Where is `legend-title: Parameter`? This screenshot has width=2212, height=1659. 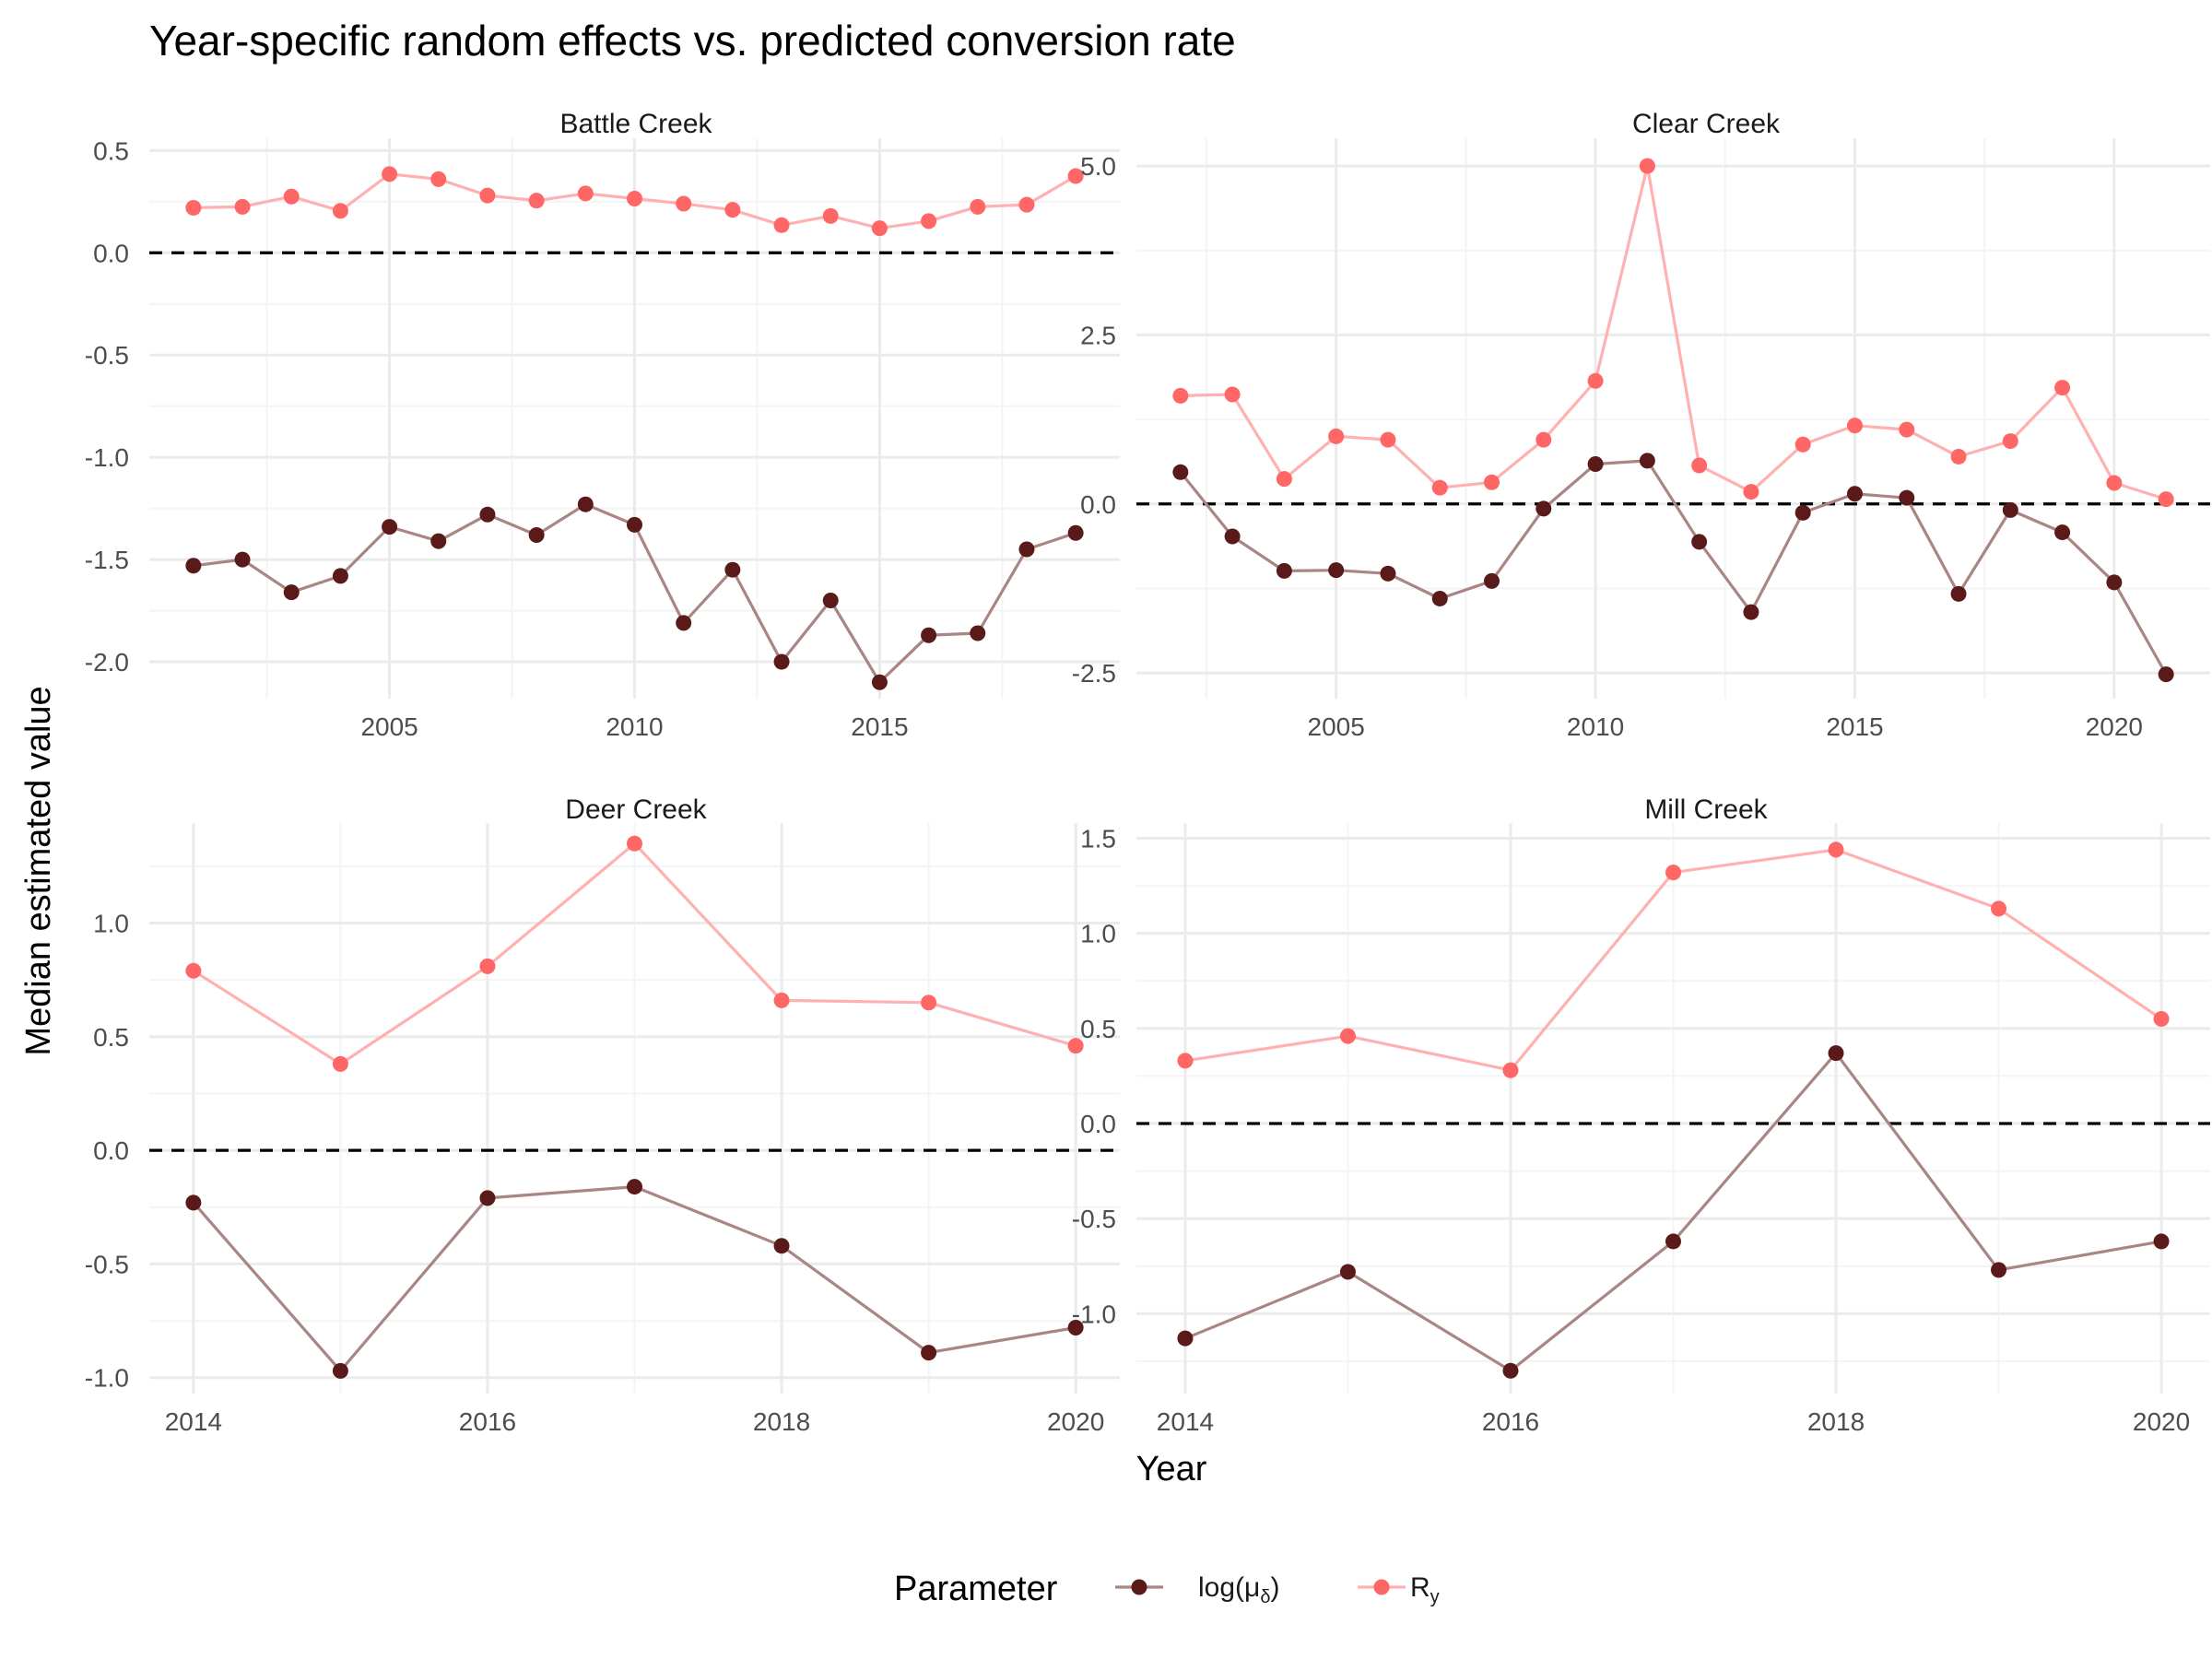
legend-title: Parameter is located at coordinates (976, 1589).